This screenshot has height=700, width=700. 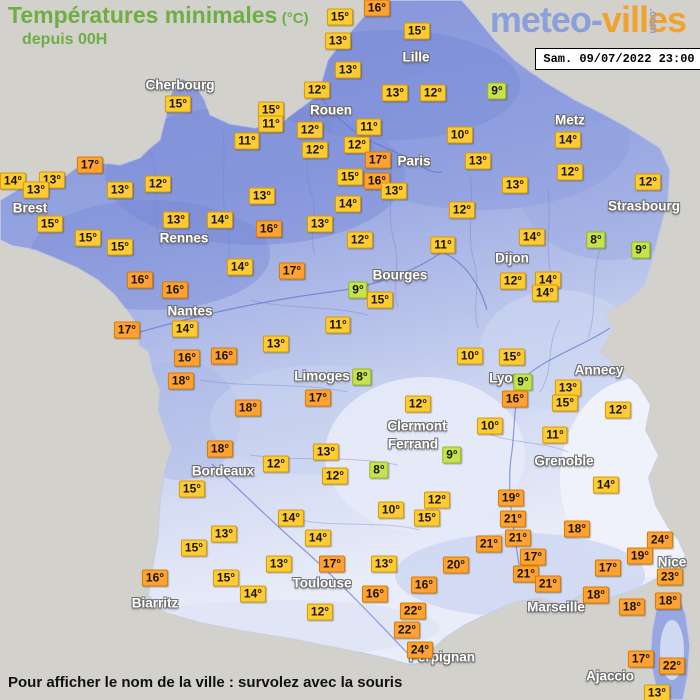 I want to click on temp-label: 10°, so click(x=490, y=426).